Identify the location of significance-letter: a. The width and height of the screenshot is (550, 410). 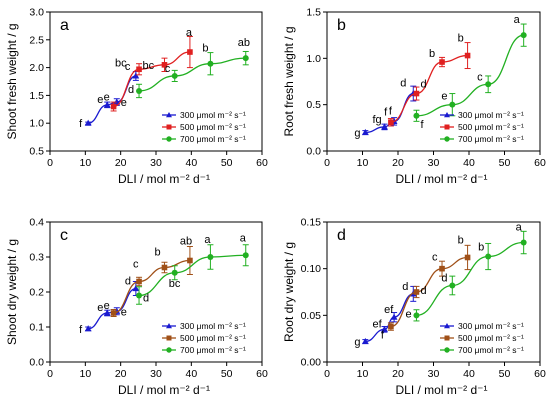
(519, 228).